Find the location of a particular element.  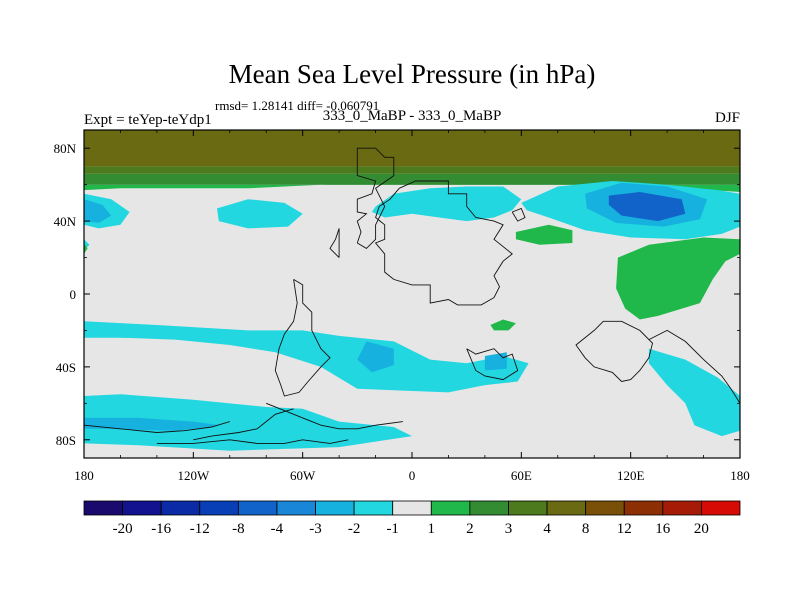

y-tick-label-4: 80S is located at coordinates (66, 440).